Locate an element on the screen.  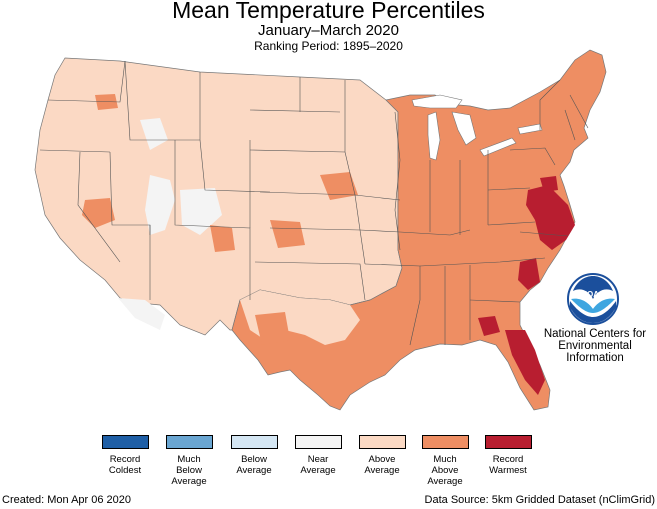
near-average-patch-montana is located at coordinates (154, 134).